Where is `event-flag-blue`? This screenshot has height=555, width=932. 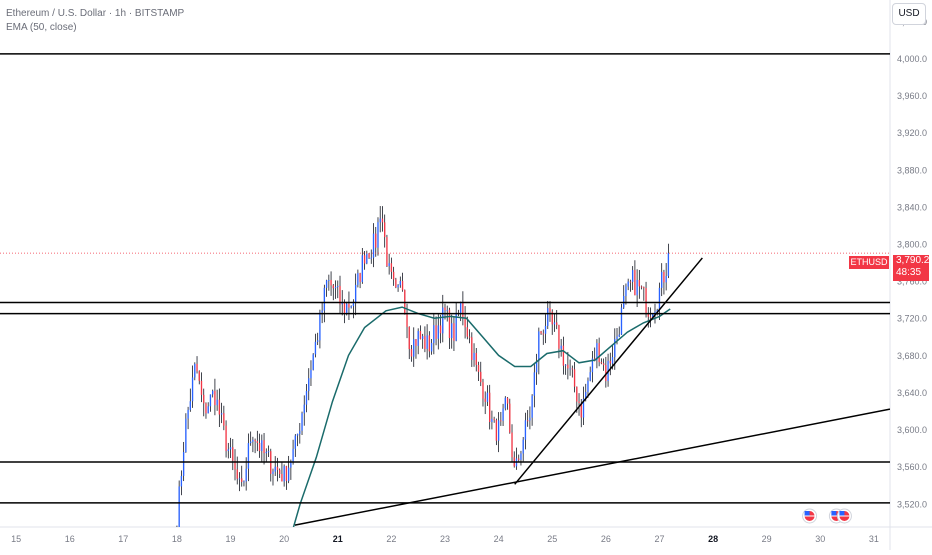 event-flag-blue is located at coordinates (842, 513).